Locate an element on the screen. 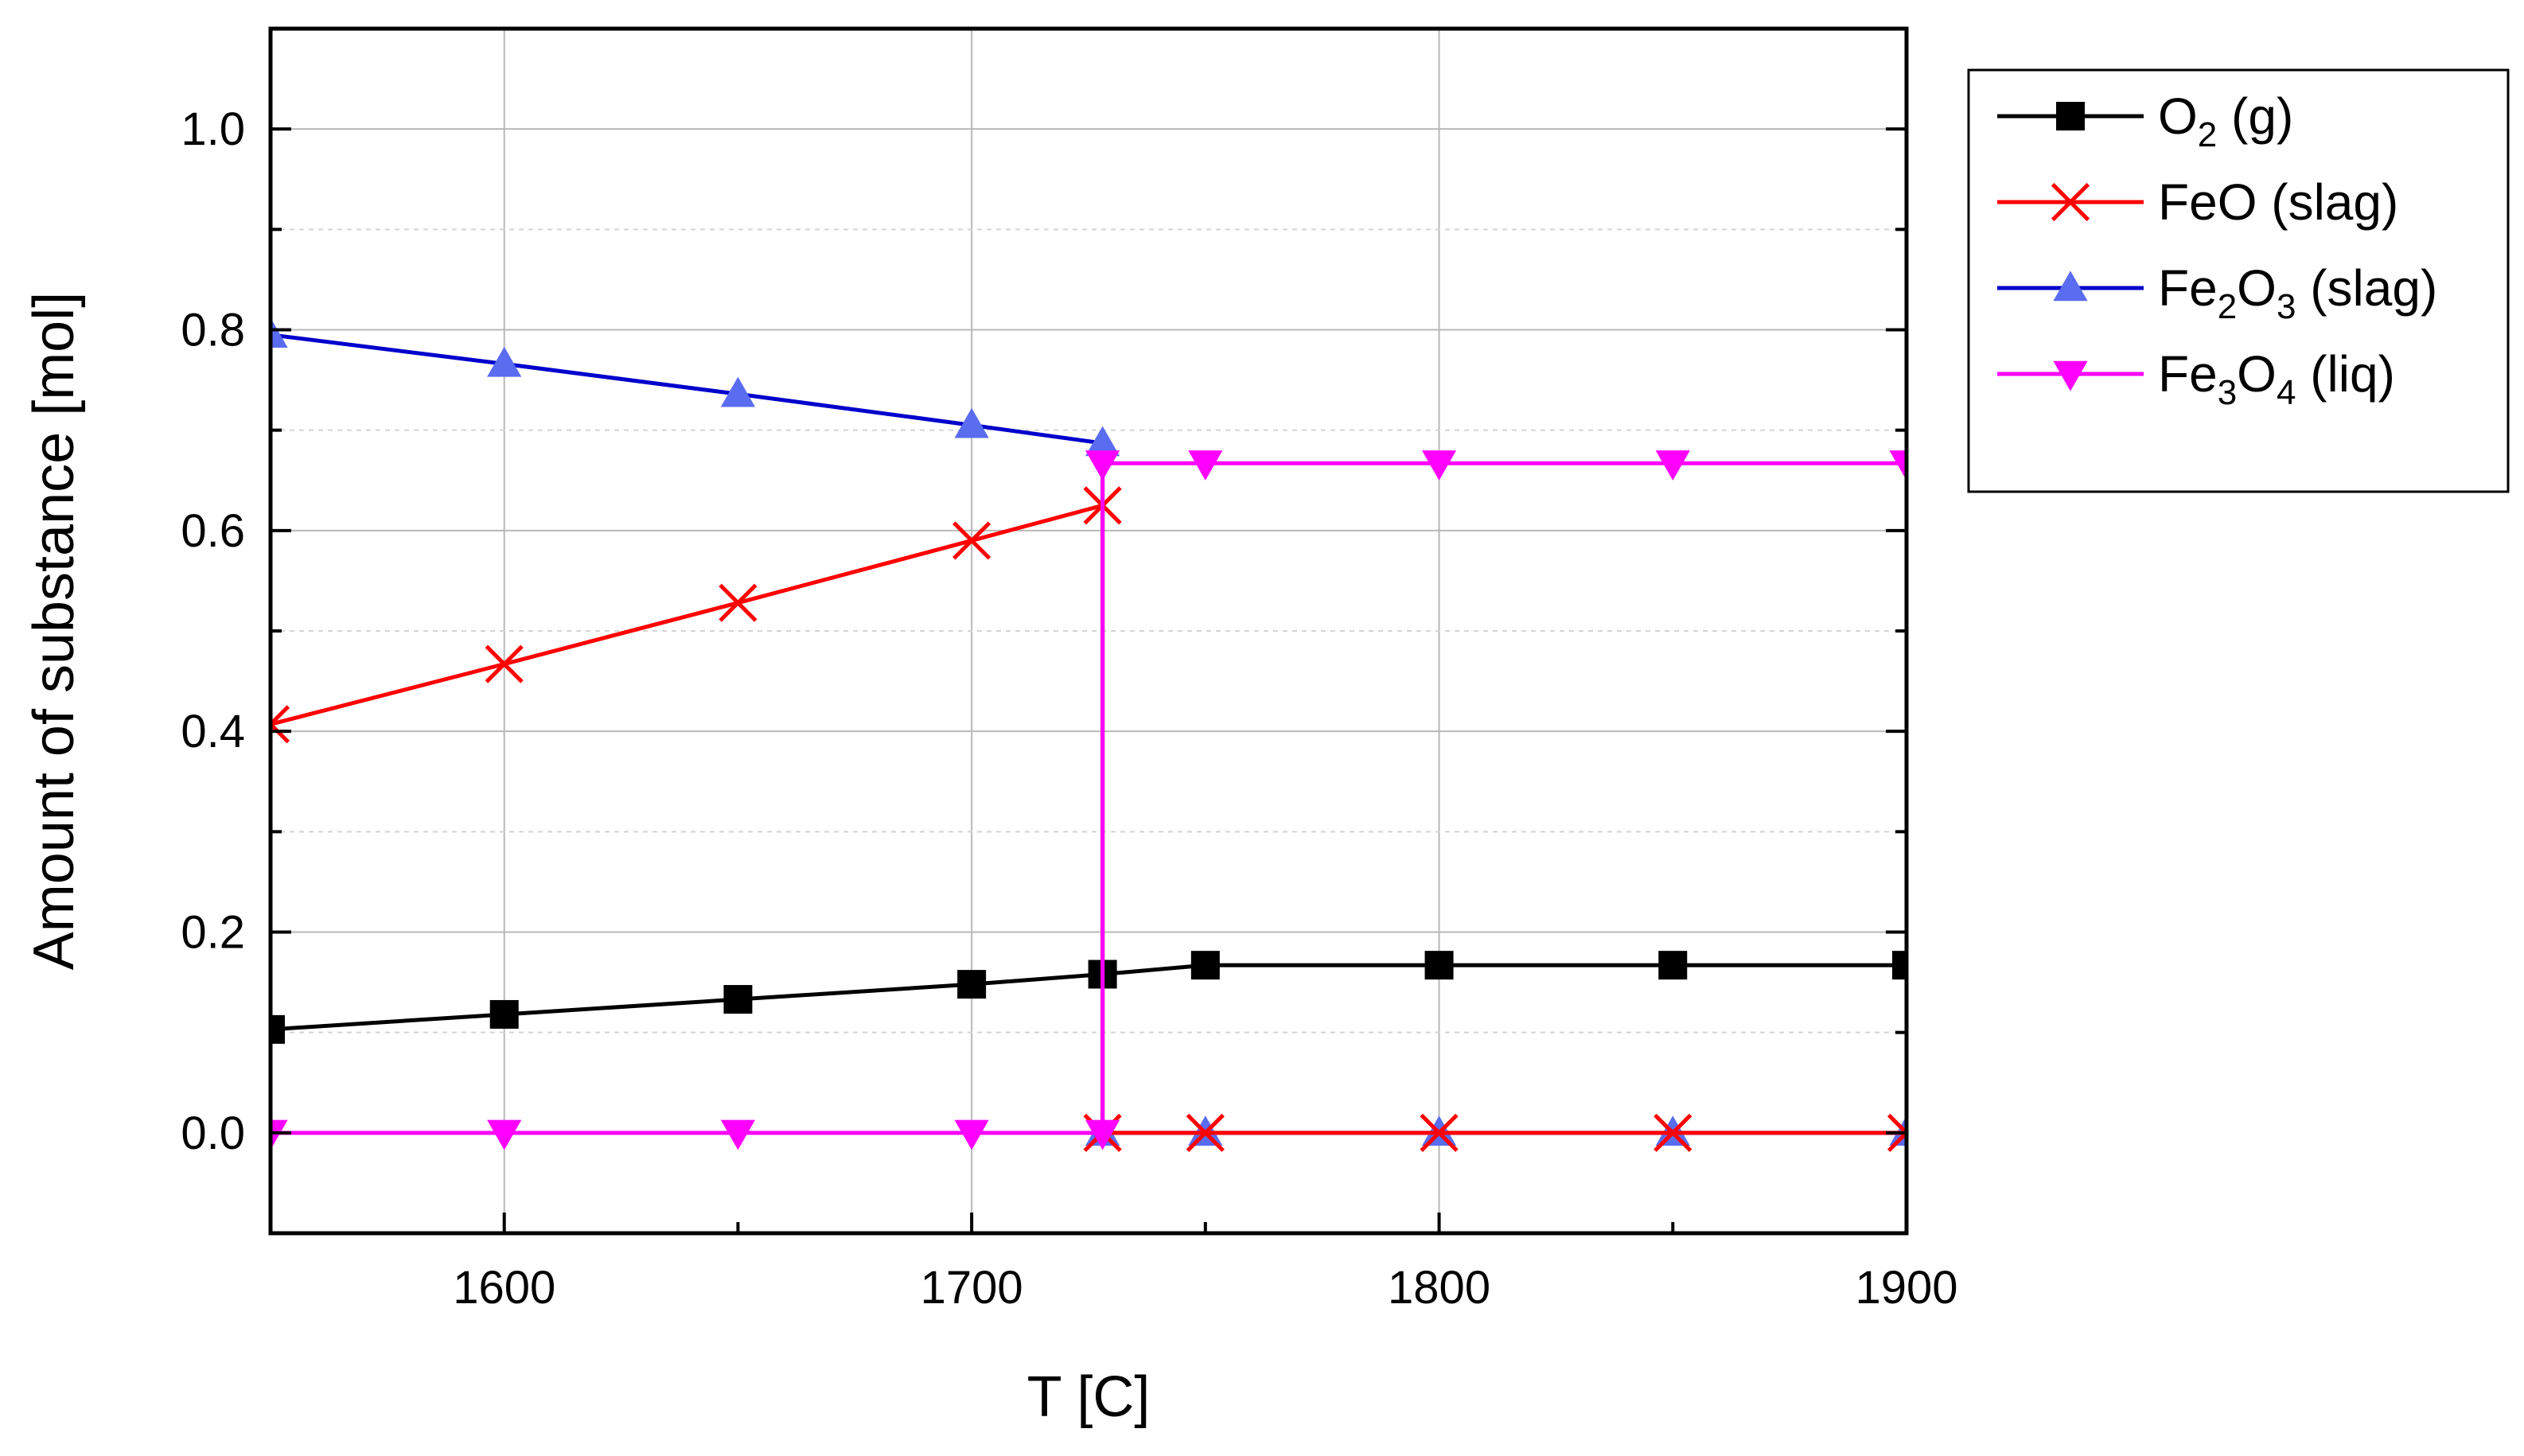 The height and width of the screenshot is (1456, 2524). legend: O2 (g)FeO (slag)Fe2O3 (slag)Fe3O4 (liq) is located at coordinates (2238, 280).